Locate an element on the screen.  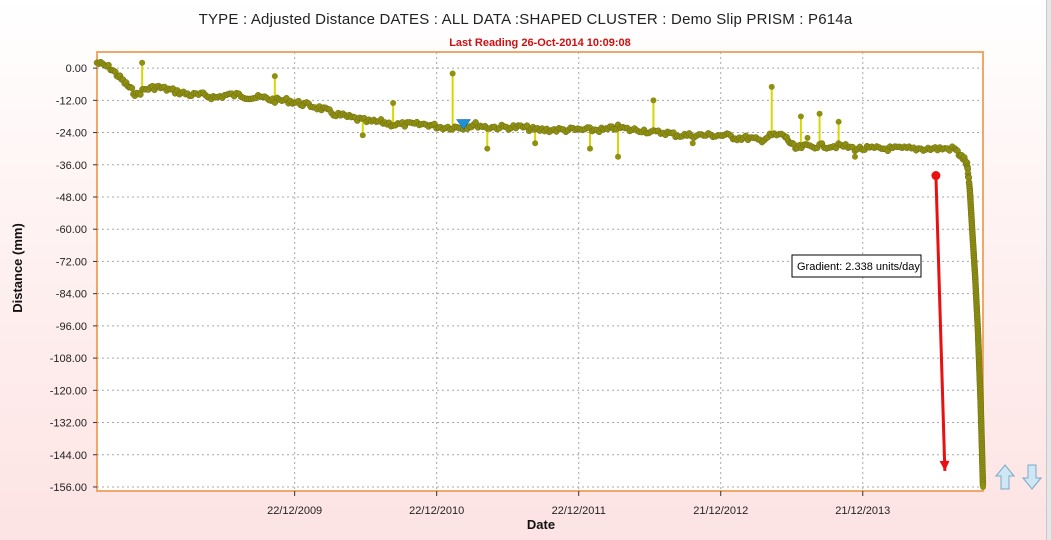
y-tick-label: -36.00 is located at coordinates (71, 166).